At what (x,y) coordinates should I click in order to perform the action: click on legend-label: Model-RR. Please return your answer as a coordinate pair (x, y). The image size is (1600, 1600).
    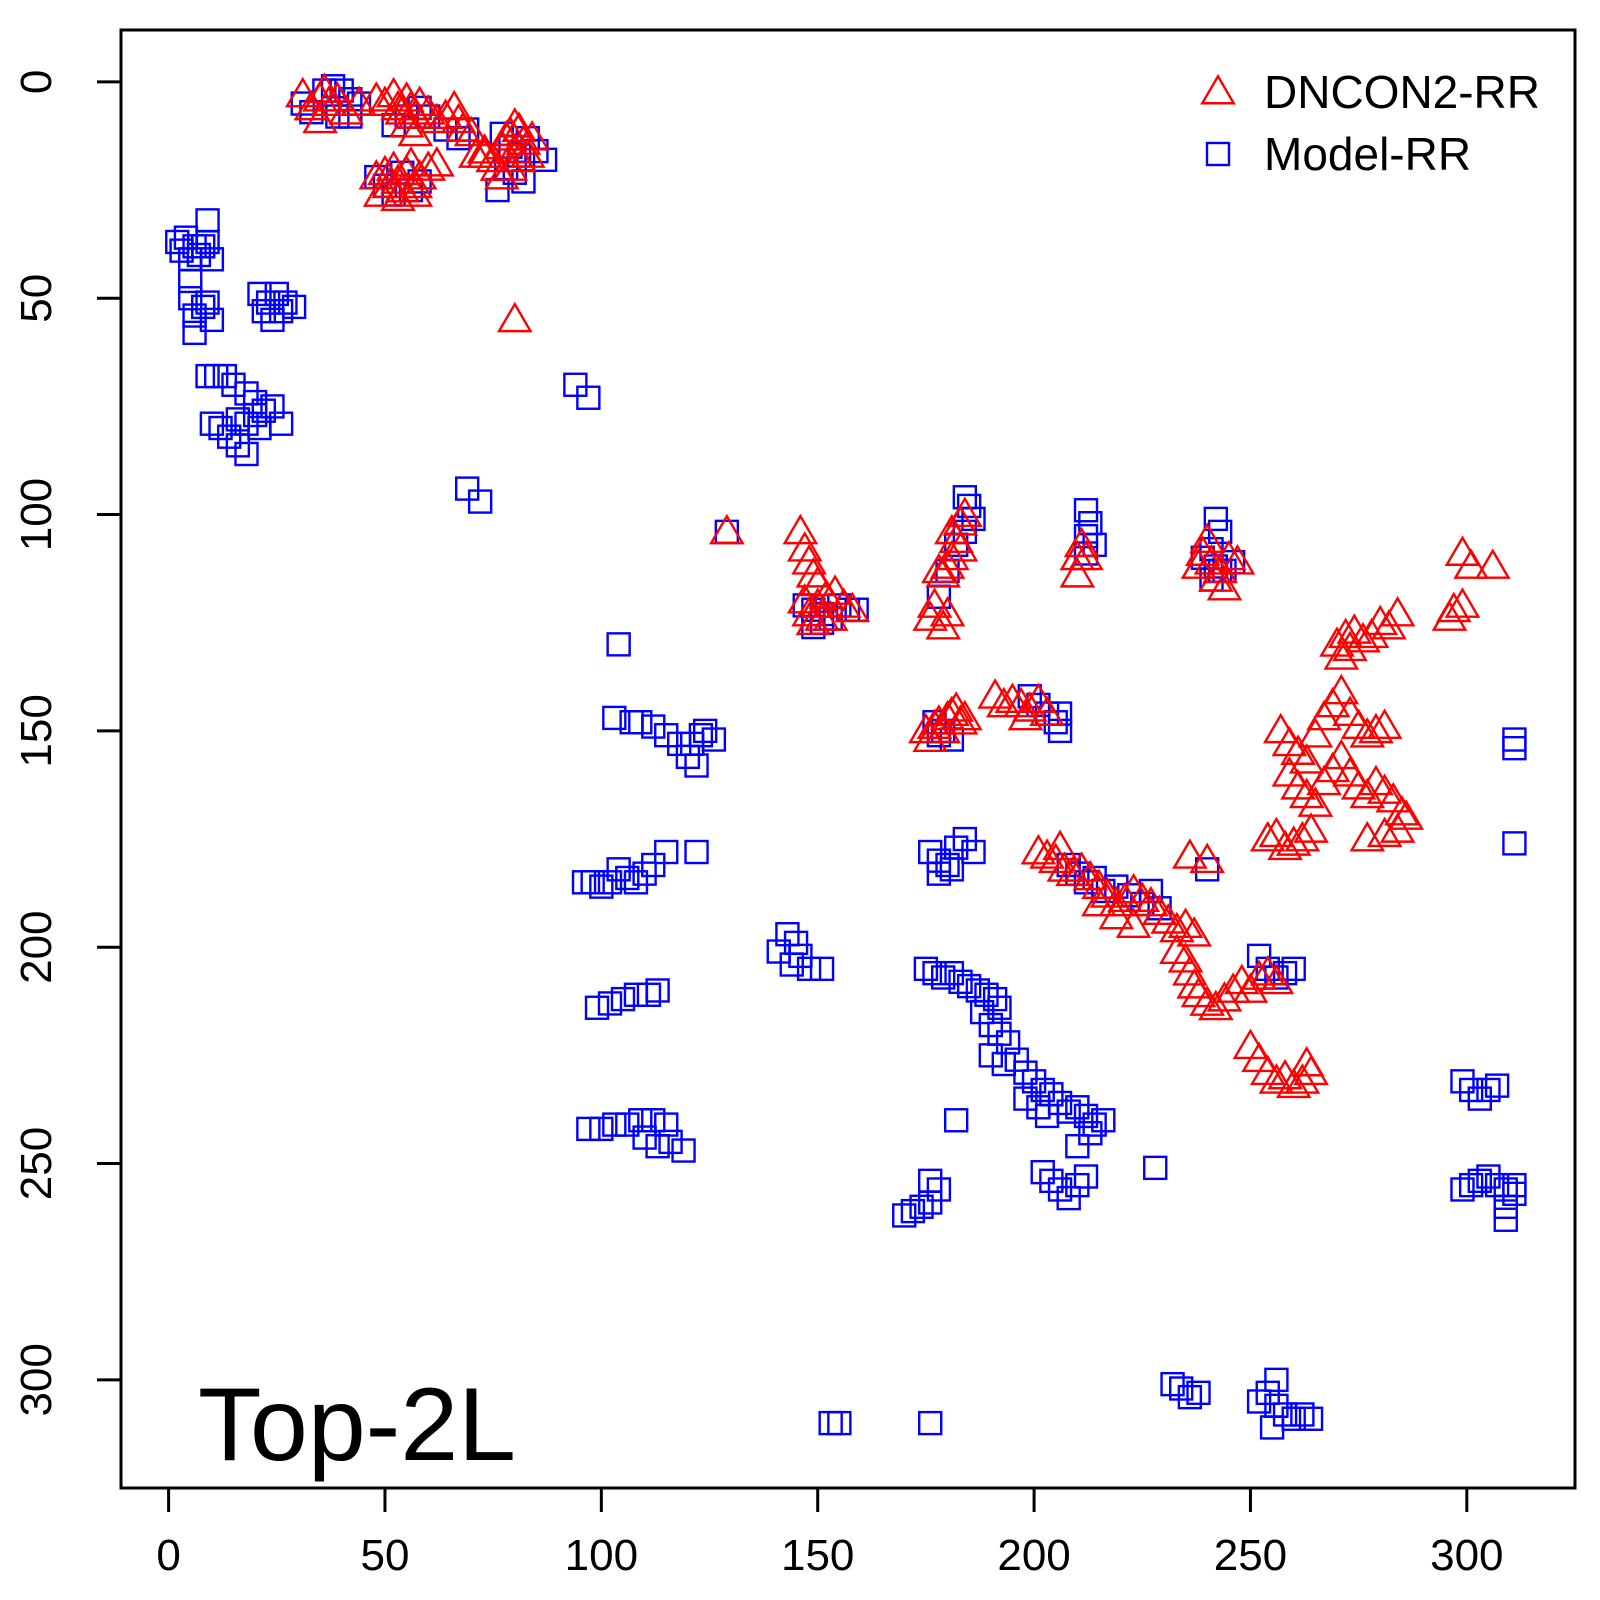
    Looking at the image, I should click on (1367, 154).